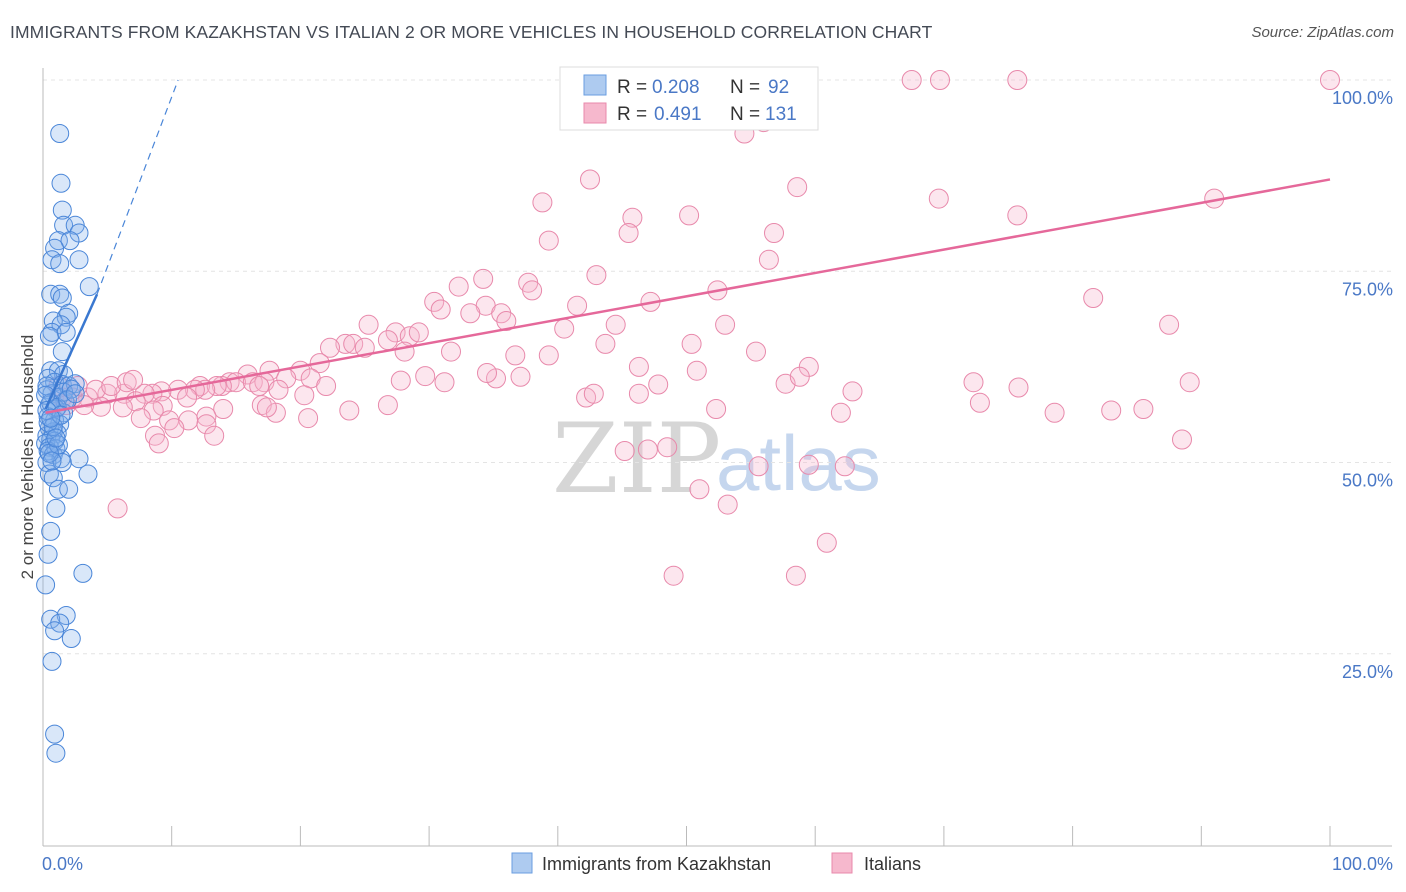 Image resolution: width=1406 pixels, height=892 pixels. Describe the element at coordinates (595, 85) in the screenshot. I see `legend-swatch-kazakhstan` at that location.